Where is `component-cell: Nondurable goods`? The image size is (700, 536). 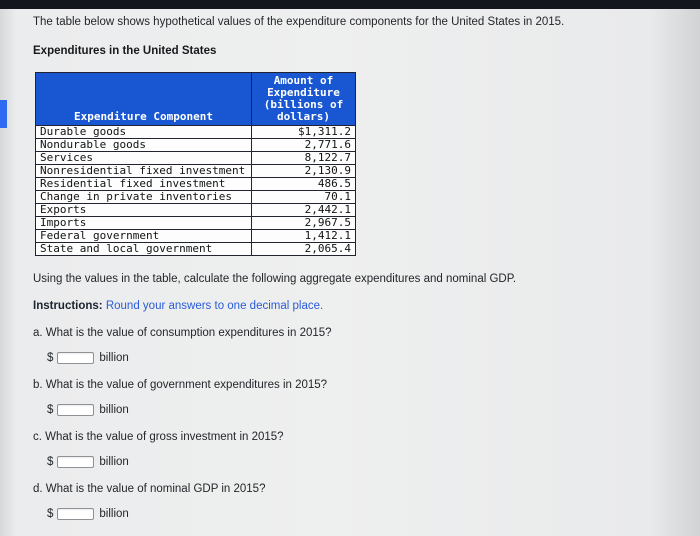 component-cell: Nondurable goods is located at coordinates (143, 145).